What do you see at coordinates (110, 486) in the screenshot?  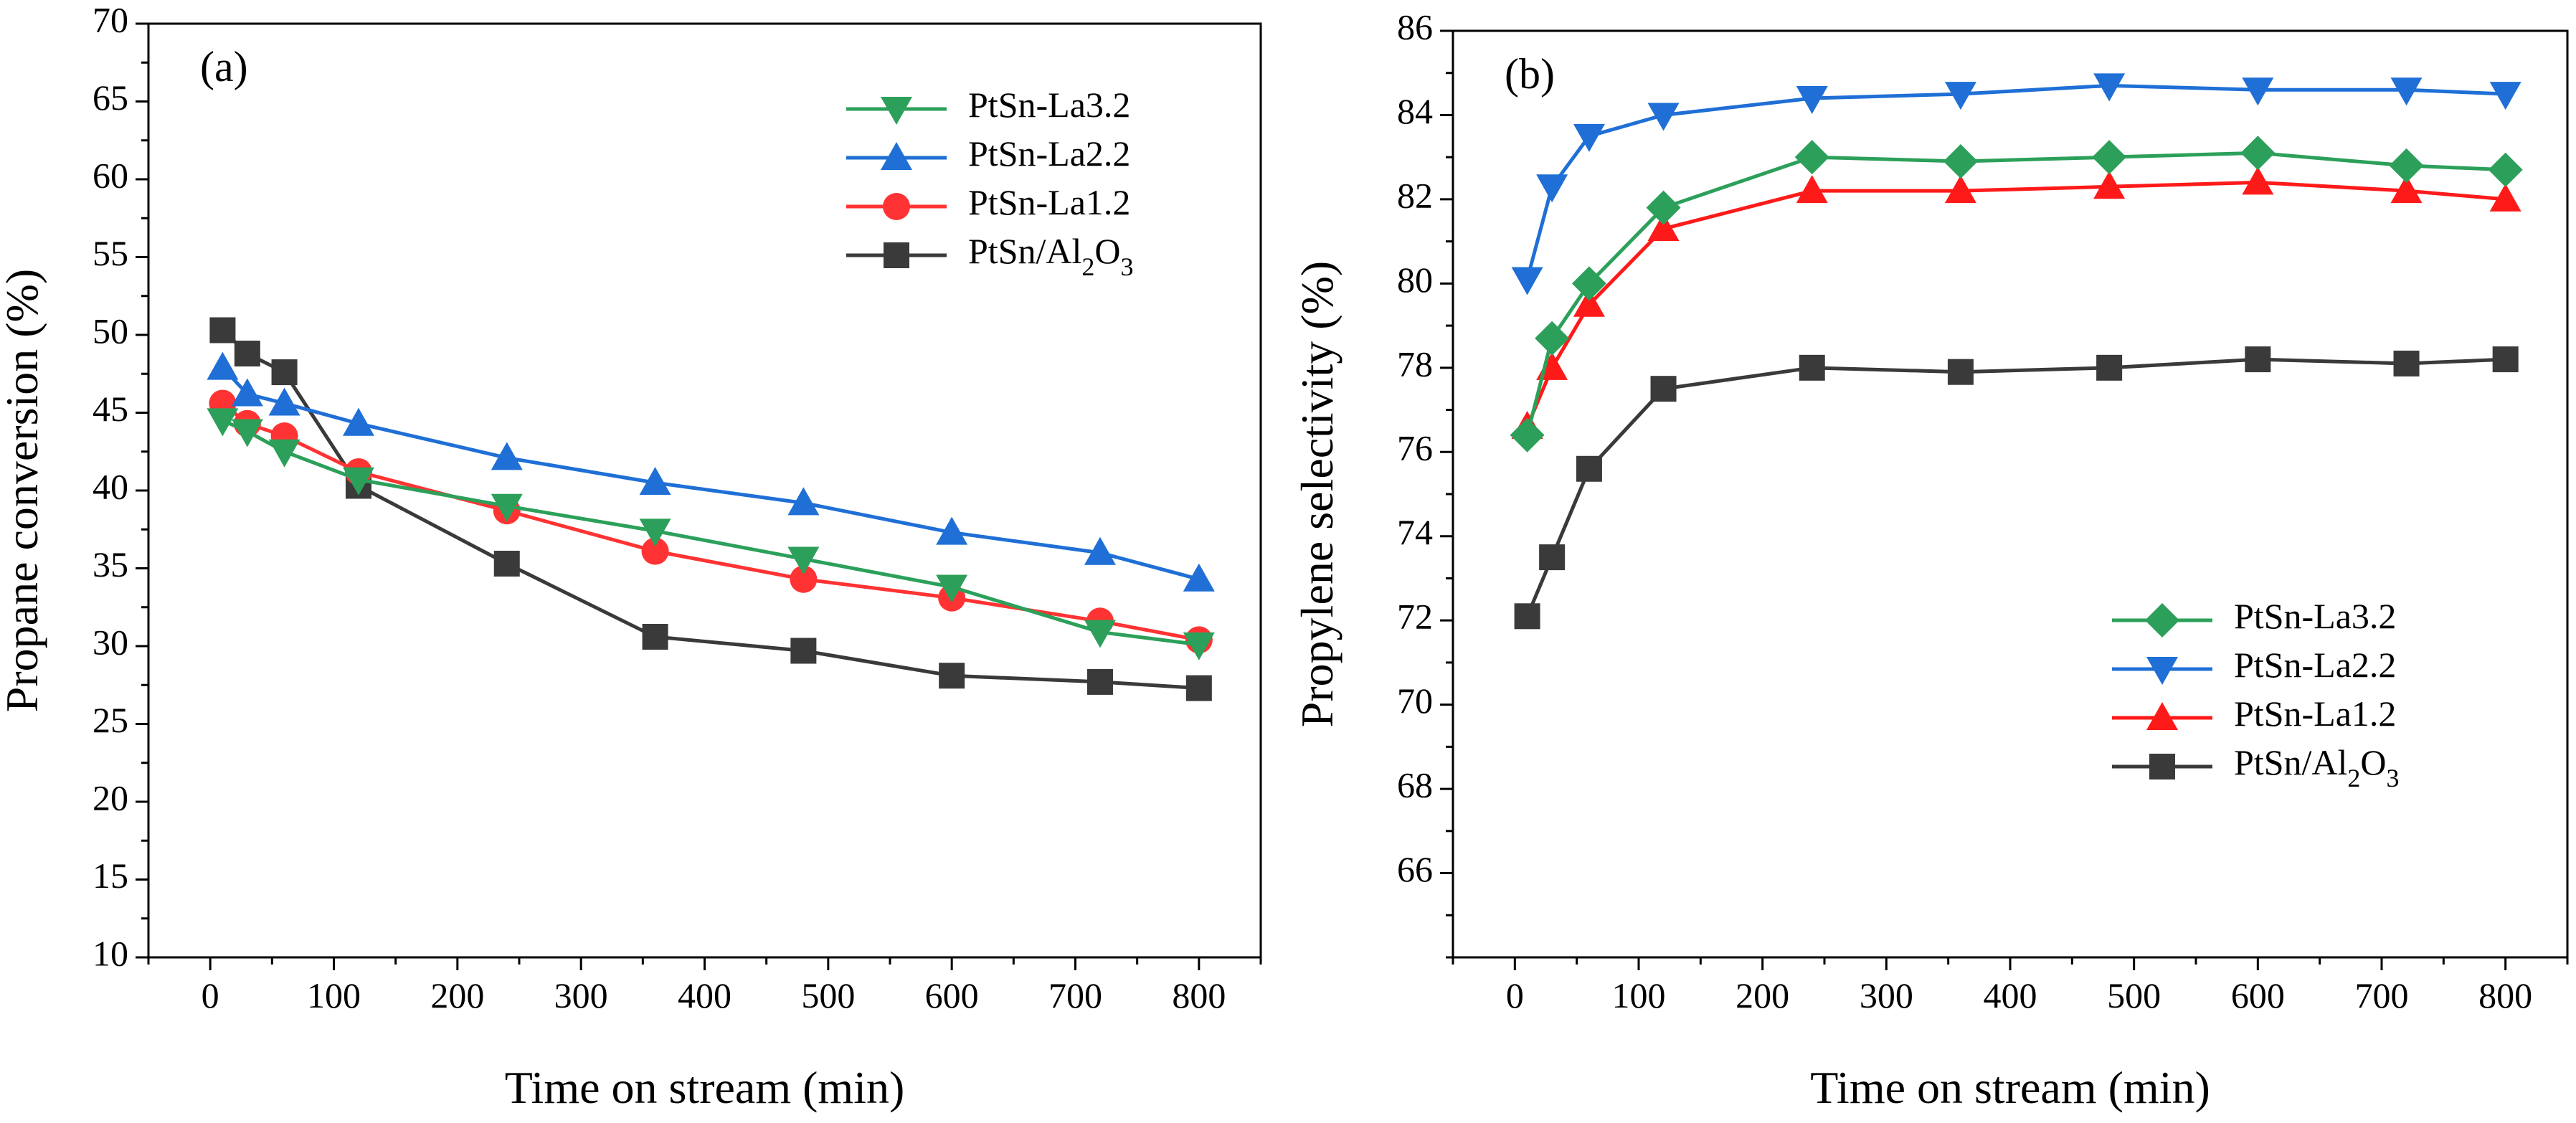 I see `y-tick-label: 40` at bounding box center [110, 486].